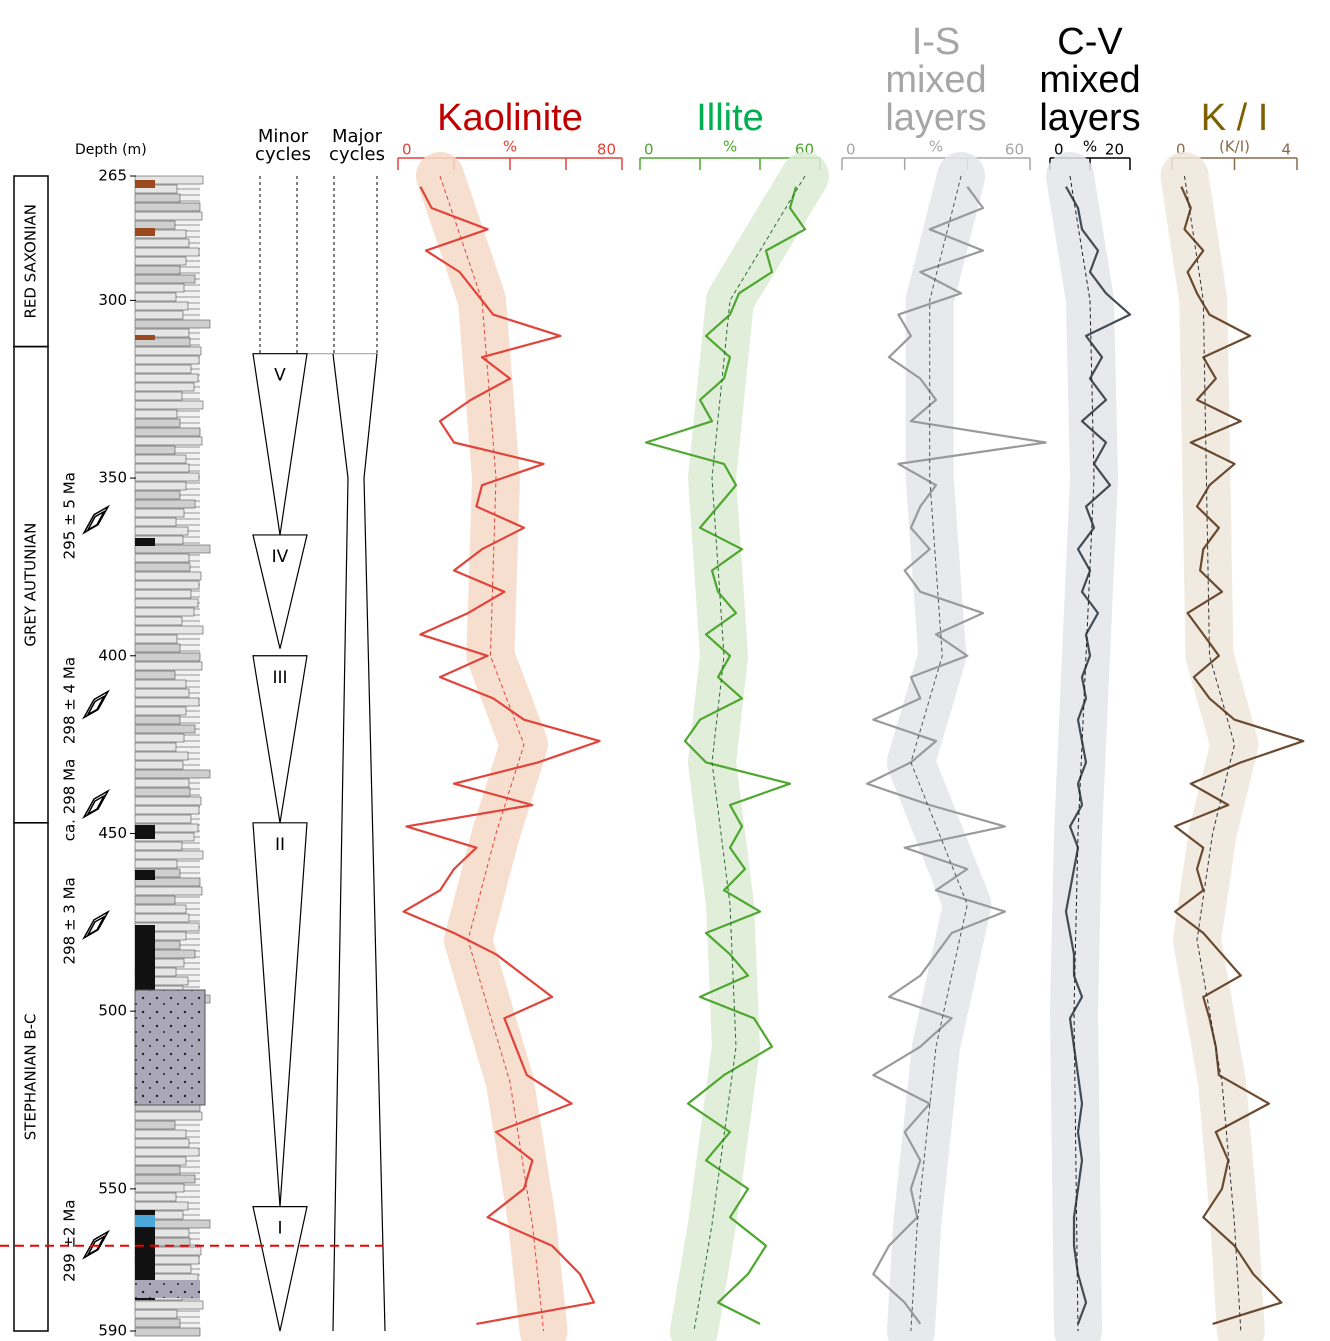 This screenshot has width=1330, height=1341. What do you see at coordinates (1090, 42) in the screenshot?
I see `panel-title: C-V` at bounding box center [1090, 42].